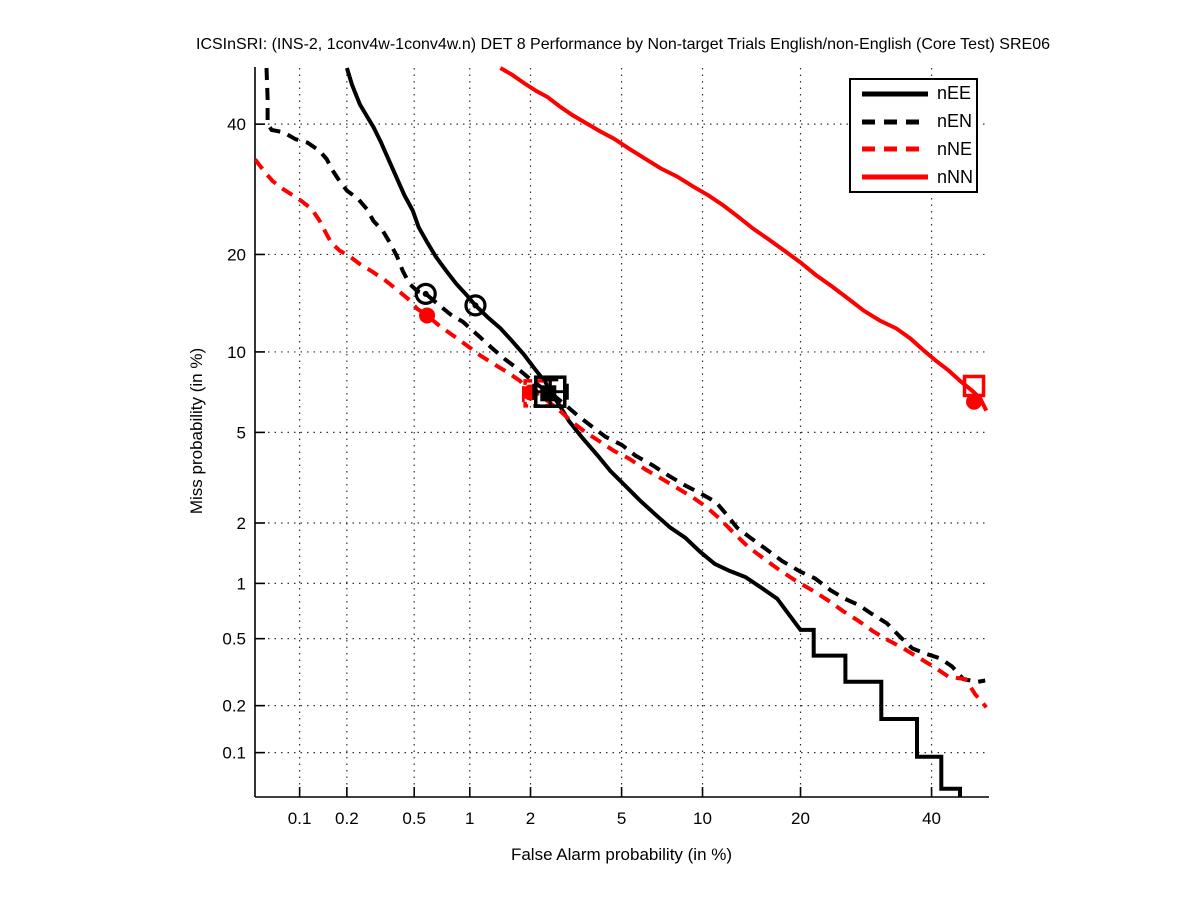 This screenshot has width=1201, height=900. What do you see at coordinates (236, 254) in the screenshot?
I see `y-tick-label: 20` at bounding box center [236, 254].